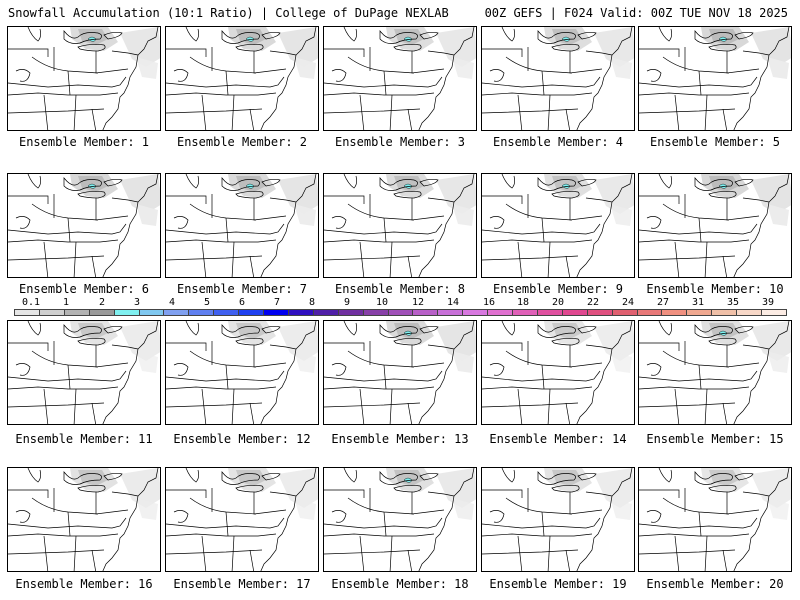  I want to click on colorbar-tick-label: 4, so click(172, 302).